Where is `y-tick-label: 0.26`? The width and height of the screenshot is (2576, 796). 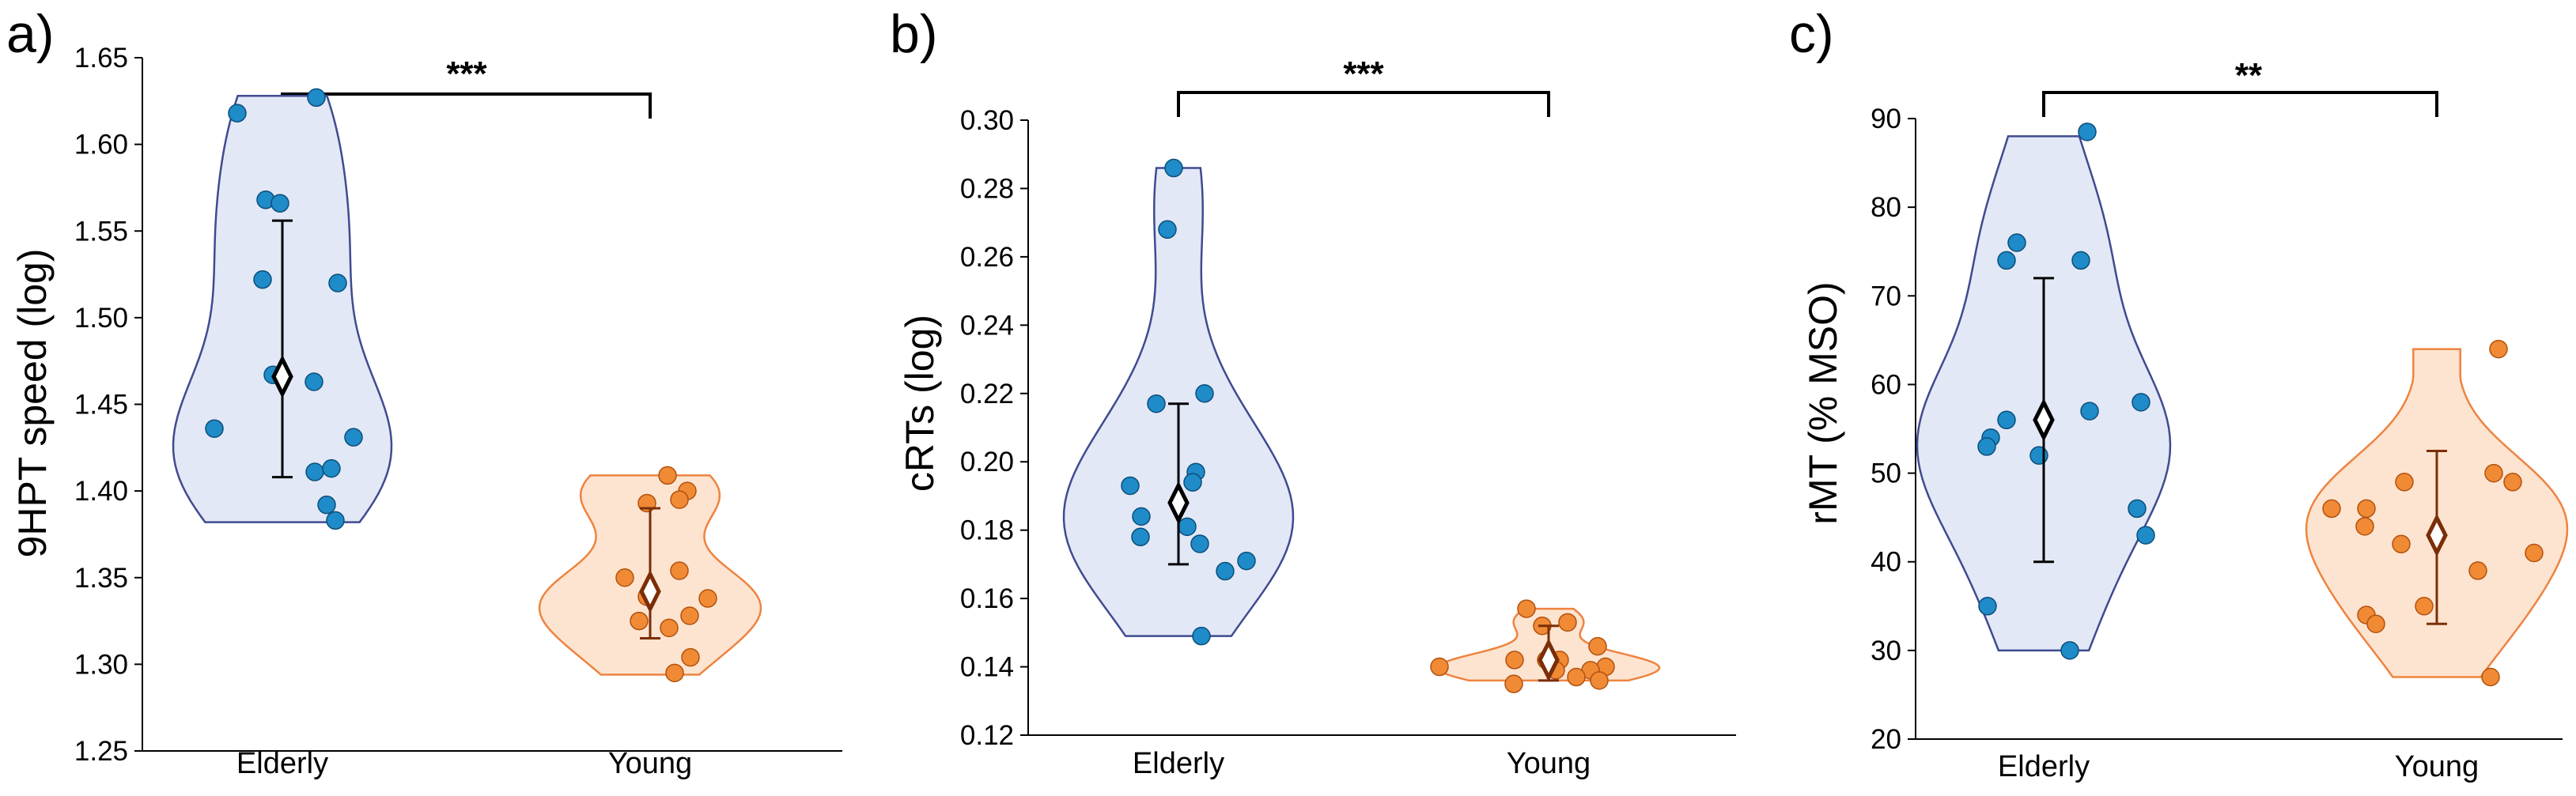
y-tick-label: 0.26 is located at coordinates (987, 257).